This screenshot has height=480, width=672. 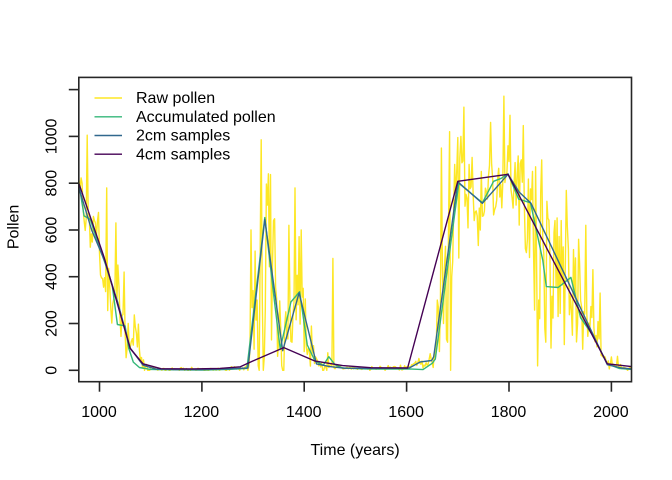 I want to click on svg-text: Time (years), so click(x=355, y=450).